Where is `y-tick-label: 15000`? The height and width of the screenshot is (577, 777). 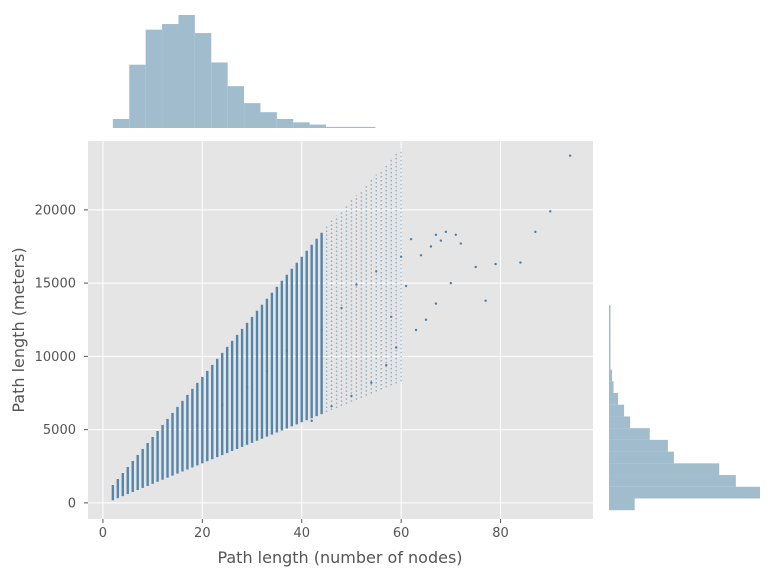 y-tick-label: 15000 is located at coordinates (55, 284).